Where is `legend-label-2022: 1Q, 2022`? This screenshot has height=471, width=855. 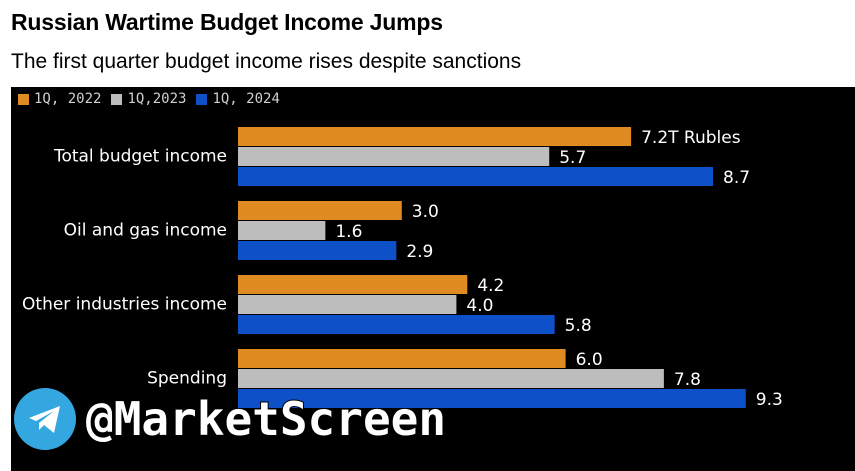 legend-label-2022: 1Q, 2022 is located at coordinates (68, 99).